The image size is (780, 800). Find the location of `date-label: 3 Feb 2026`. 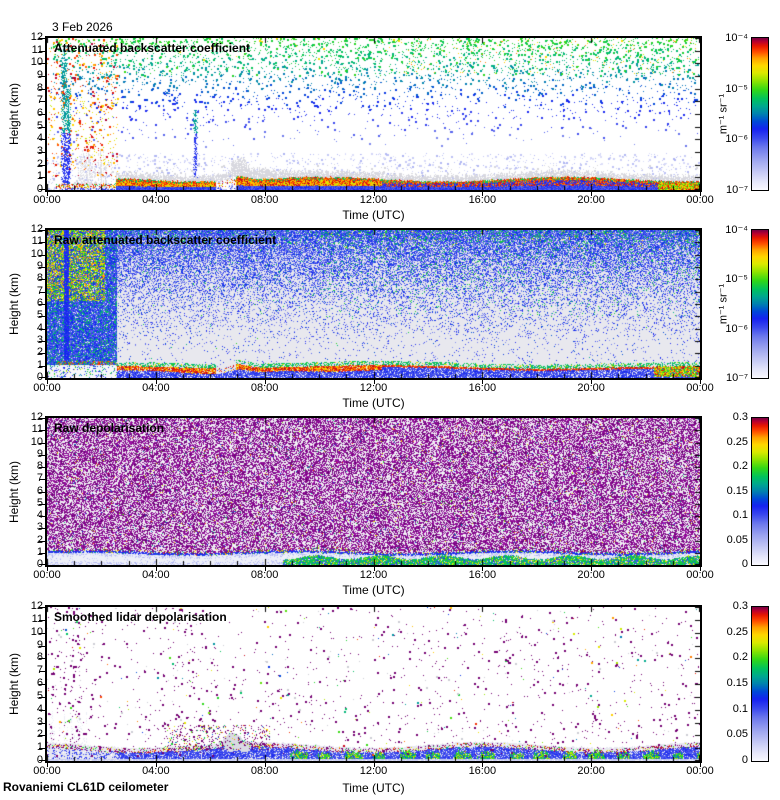

date-label: 3 Feb 2026 is located at coordinates (82, 27).